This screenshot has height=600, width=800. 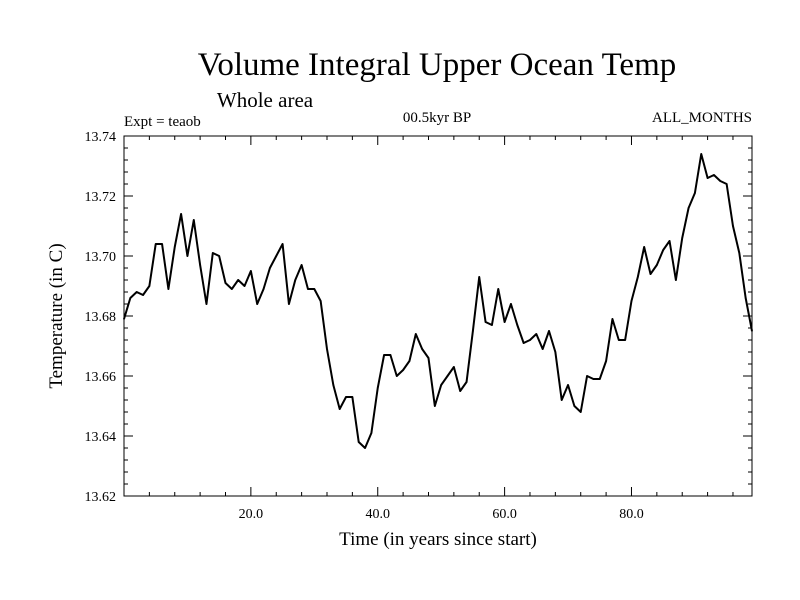 What do you see at coordinates (702, 118) in the screenshot?
I see `months-label: ALL_MONTHS` at bounding box center [702, 118].